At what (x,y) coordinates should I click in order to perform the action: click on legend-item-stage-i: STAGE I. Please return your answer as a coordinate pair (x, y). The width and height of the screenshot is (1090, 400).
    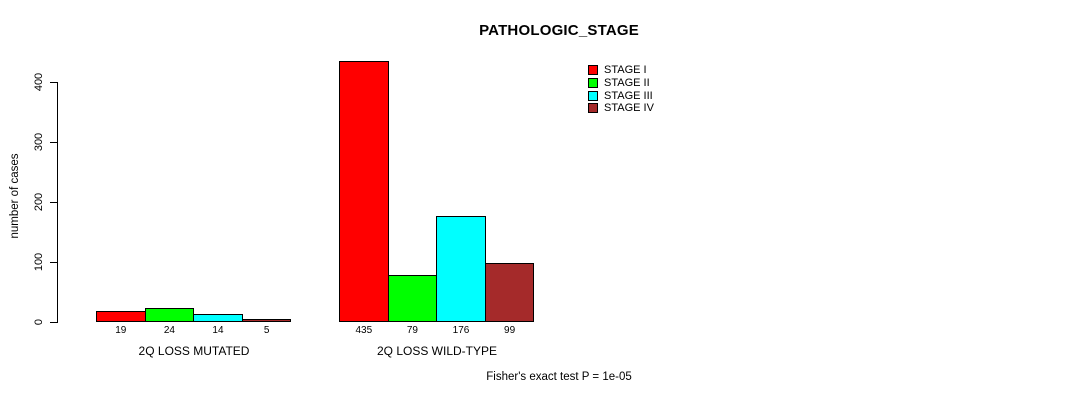
    Looking at the image, I should click on (621, 70).